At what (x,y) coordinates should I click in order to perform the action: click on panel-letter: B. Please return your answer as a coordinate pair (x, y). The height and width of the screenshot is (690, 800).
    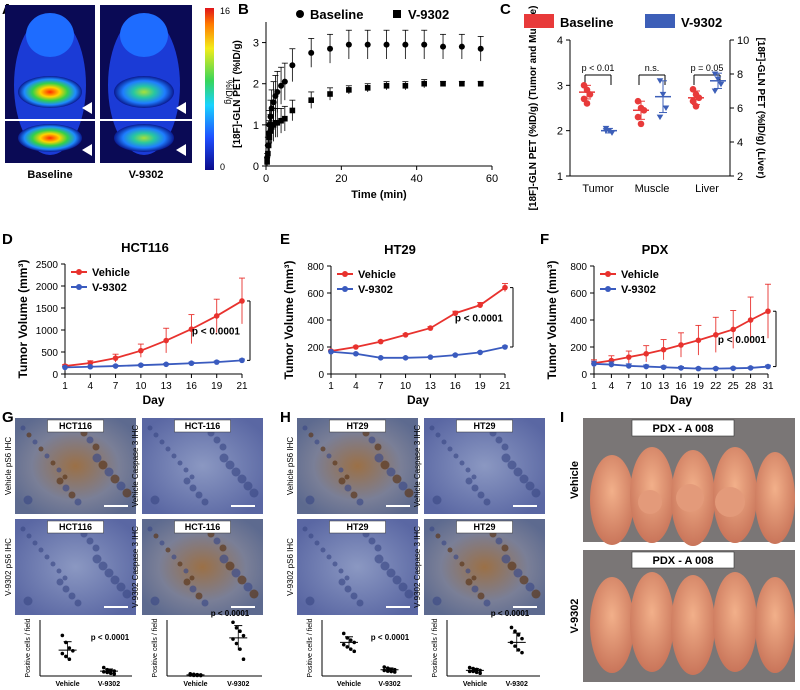
    Looking at the image, I should click on (243, 9).